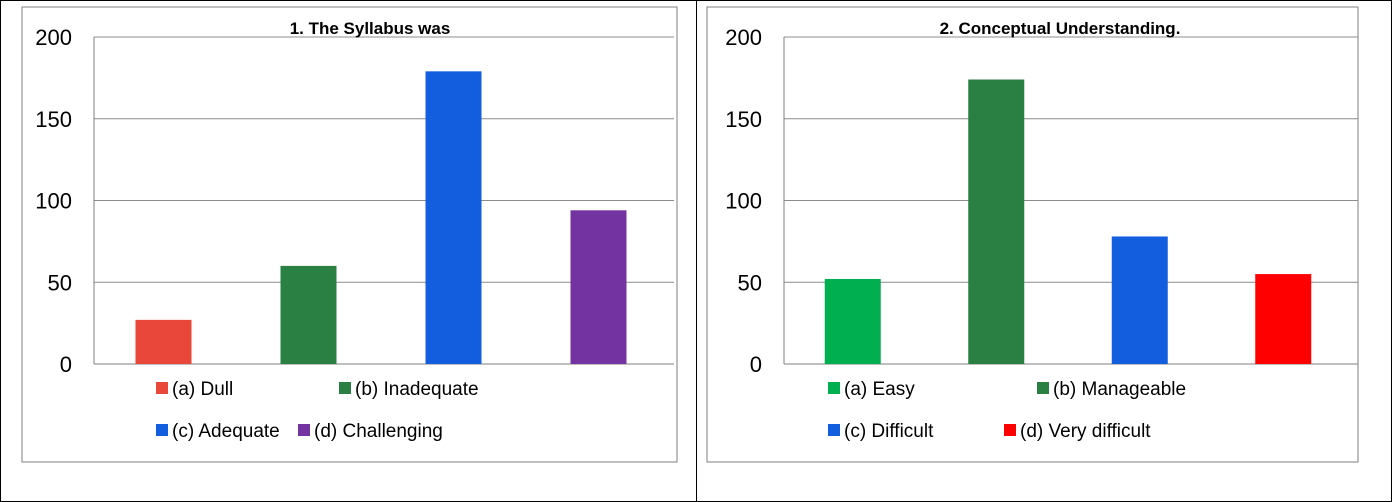 Image resolution: width=1392 pixels, height=502 pixels. I want to click on legend-label: (b) Inadequate, so click(417, 389).